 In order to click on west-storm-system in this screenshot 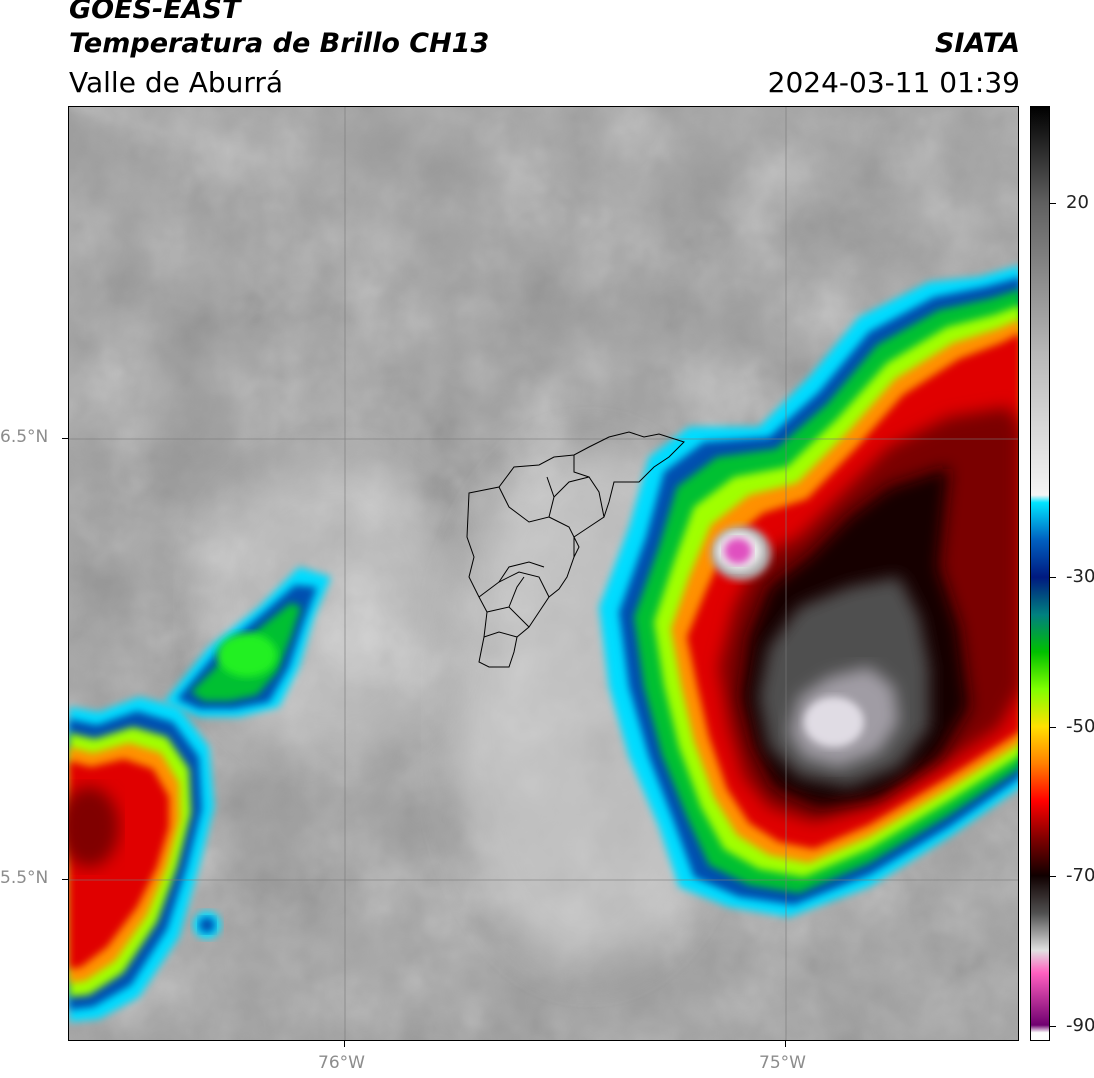, I will do `click(200, 794)`.